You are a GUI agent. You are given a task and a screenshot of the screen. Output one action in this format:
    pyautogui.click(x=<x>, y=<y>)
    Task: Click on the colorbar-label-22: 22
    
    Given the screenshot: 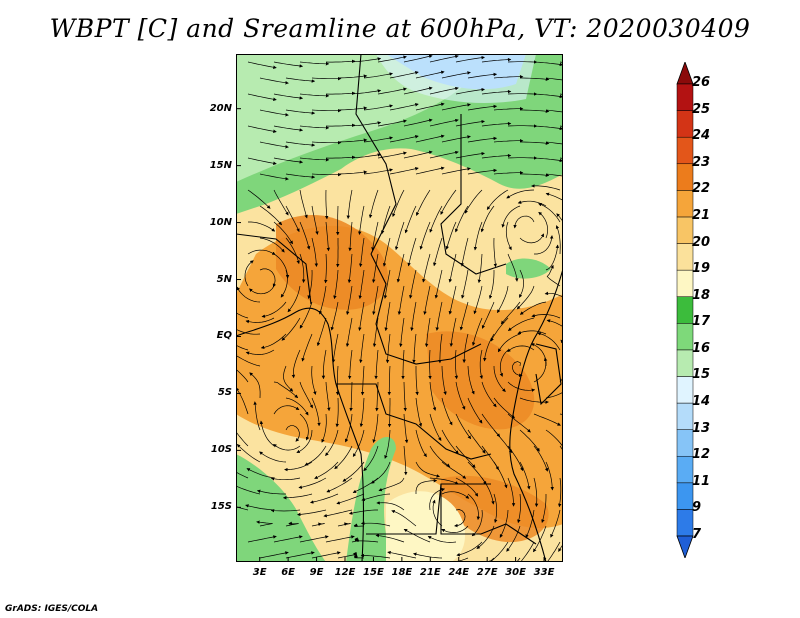 What is the action you would take?
    pyautogui.click(x=701, y=189)
    